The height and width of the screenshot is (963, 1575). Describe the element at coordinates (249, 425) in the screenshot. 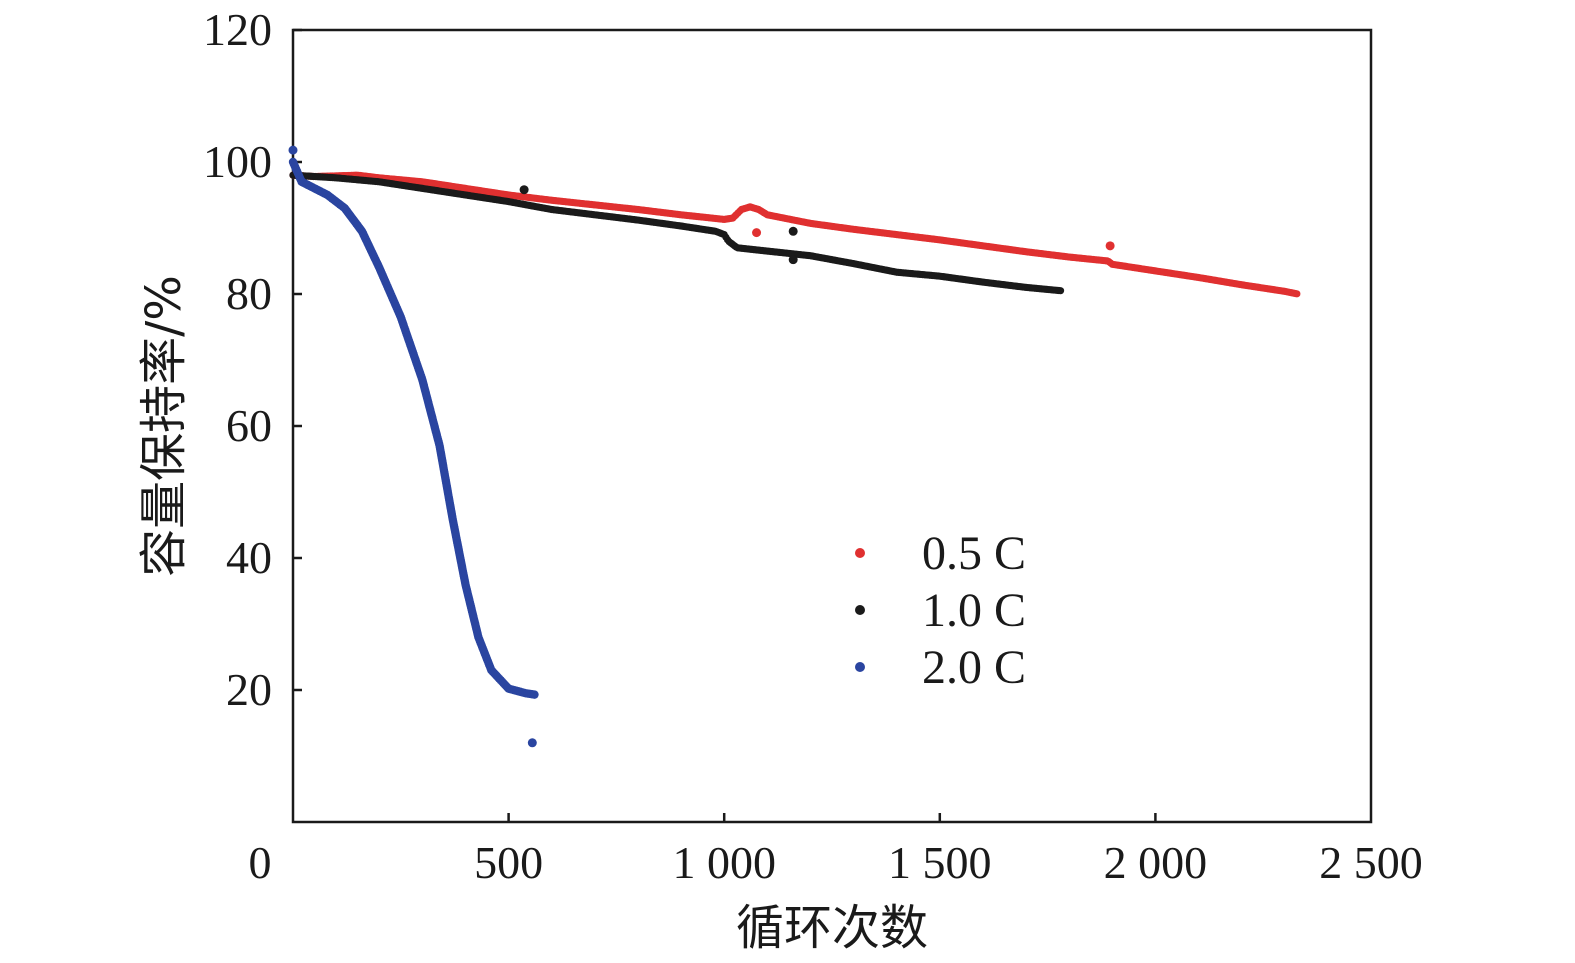

I see `y-tick-label: 60` at that location.